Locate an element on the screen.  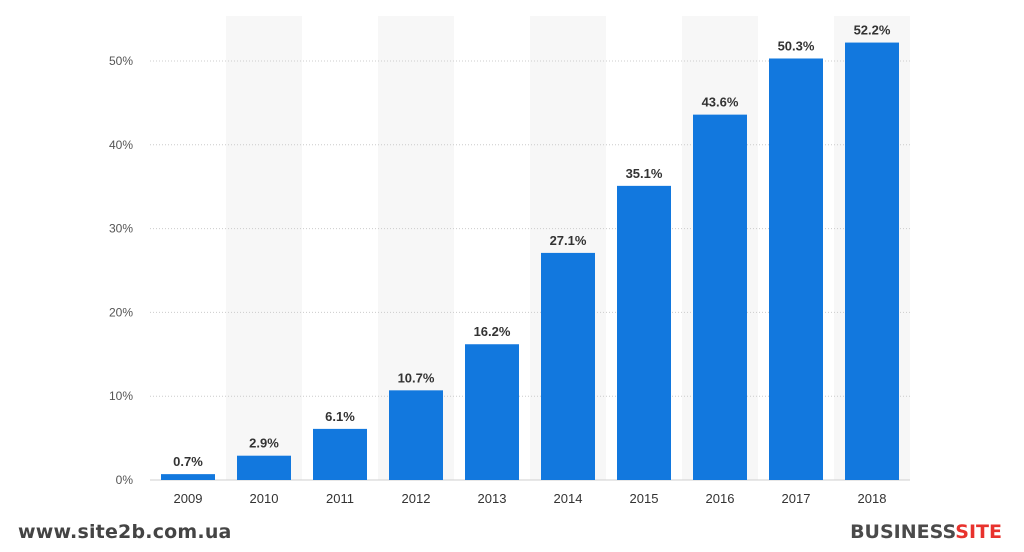
y-tick-label: 0% is located at coordinates (125, 480).